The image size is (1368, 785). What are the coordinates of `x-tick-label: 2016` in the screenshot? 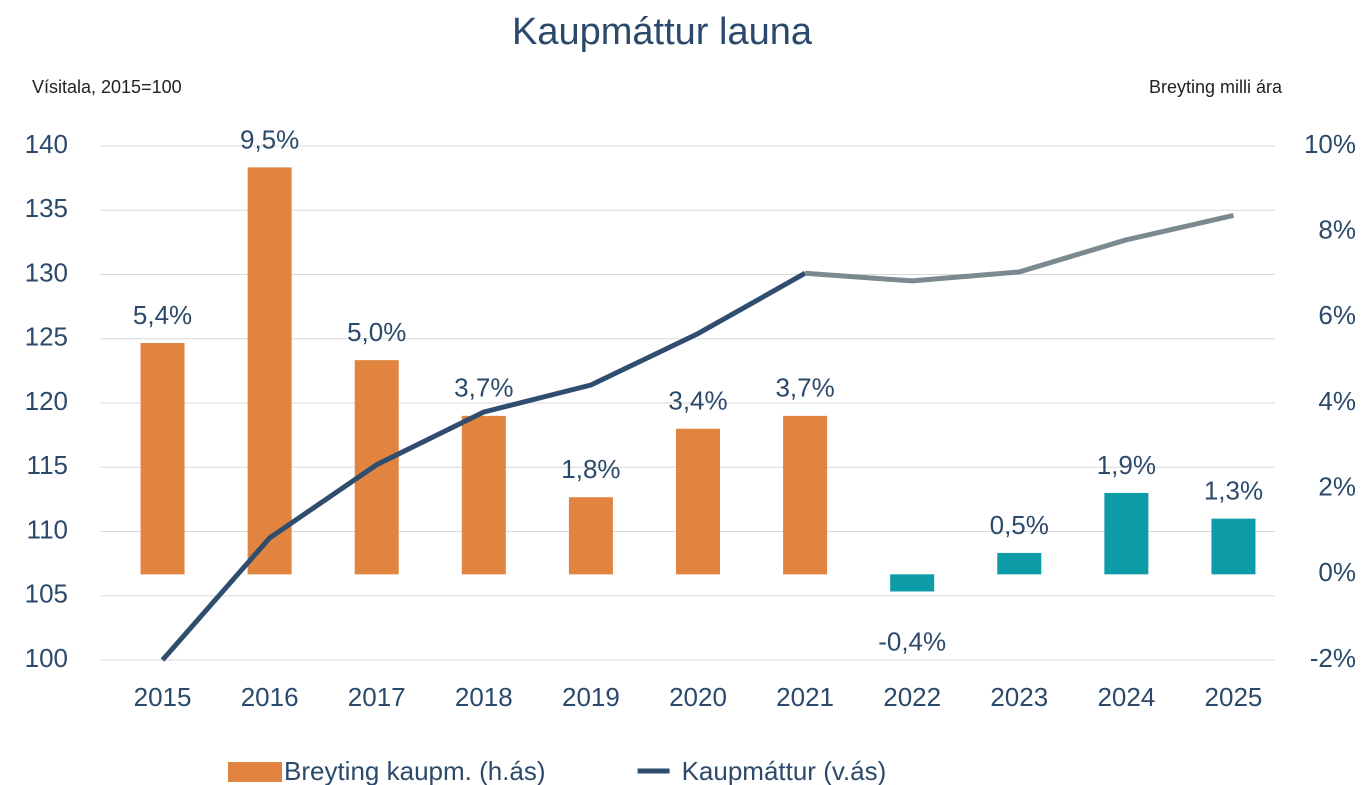 It's located at (270, 697).